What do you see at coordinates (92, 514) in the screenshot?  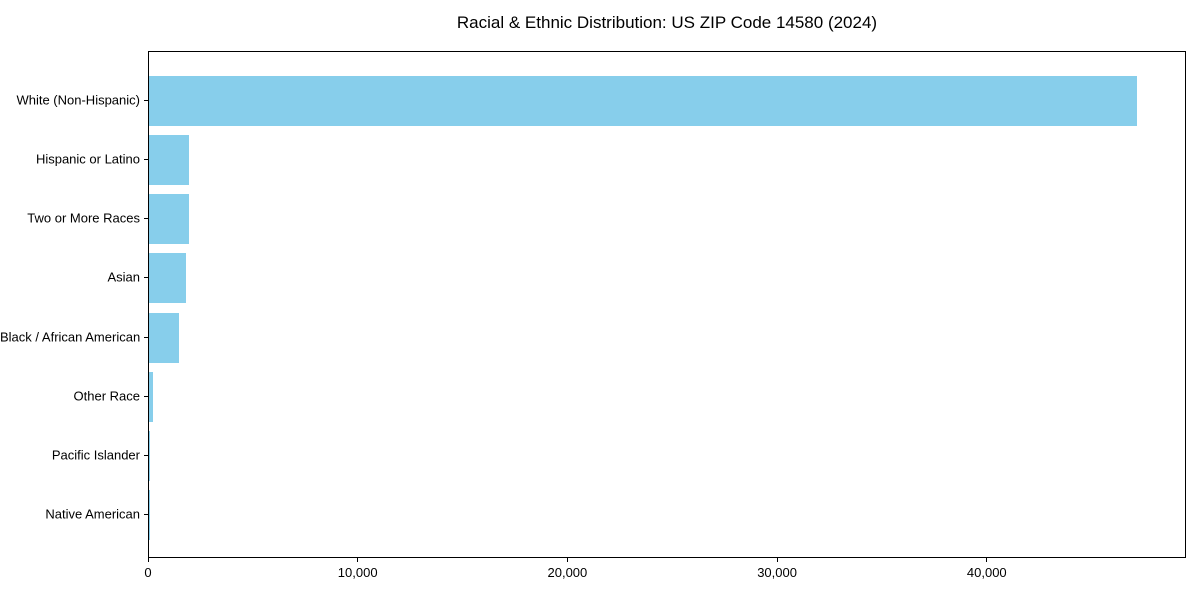 I see `y-tick-label: Native American` at bounding box center [92, 514].